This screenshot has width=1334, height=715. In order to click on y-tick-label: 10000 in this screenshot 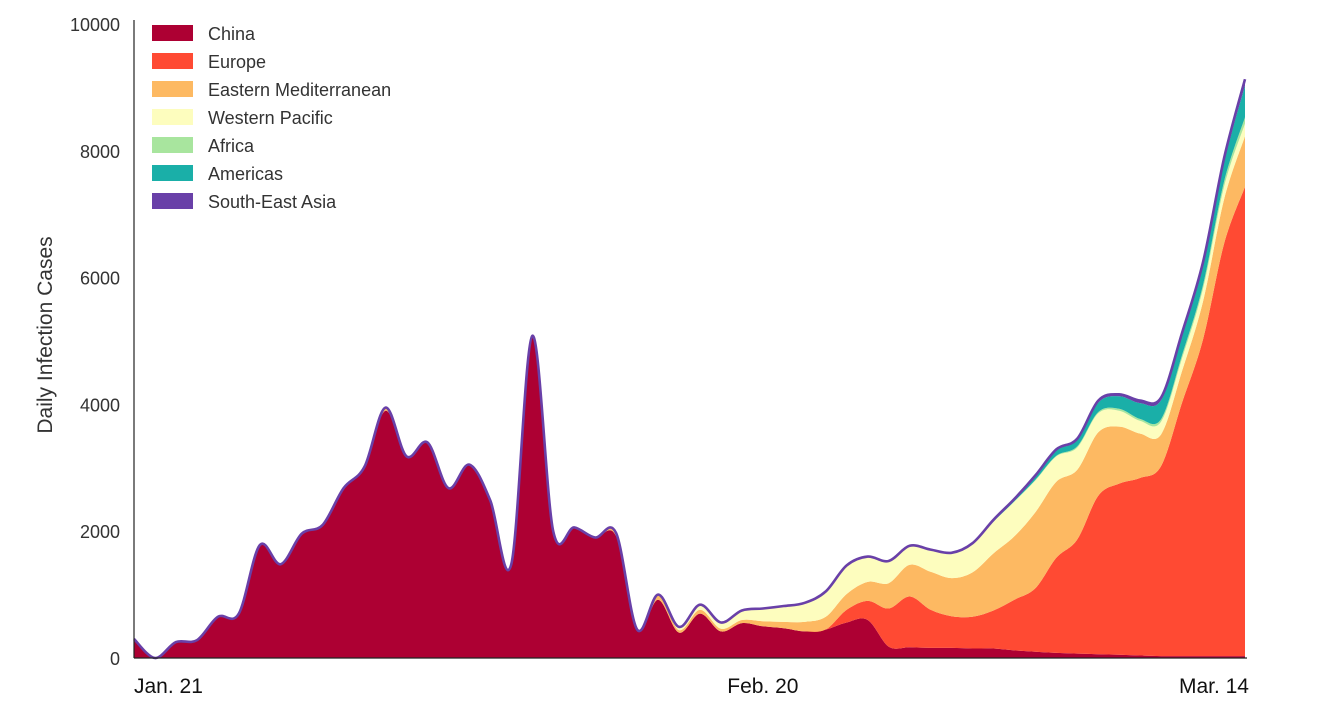, I will do `click(95, 25)`.